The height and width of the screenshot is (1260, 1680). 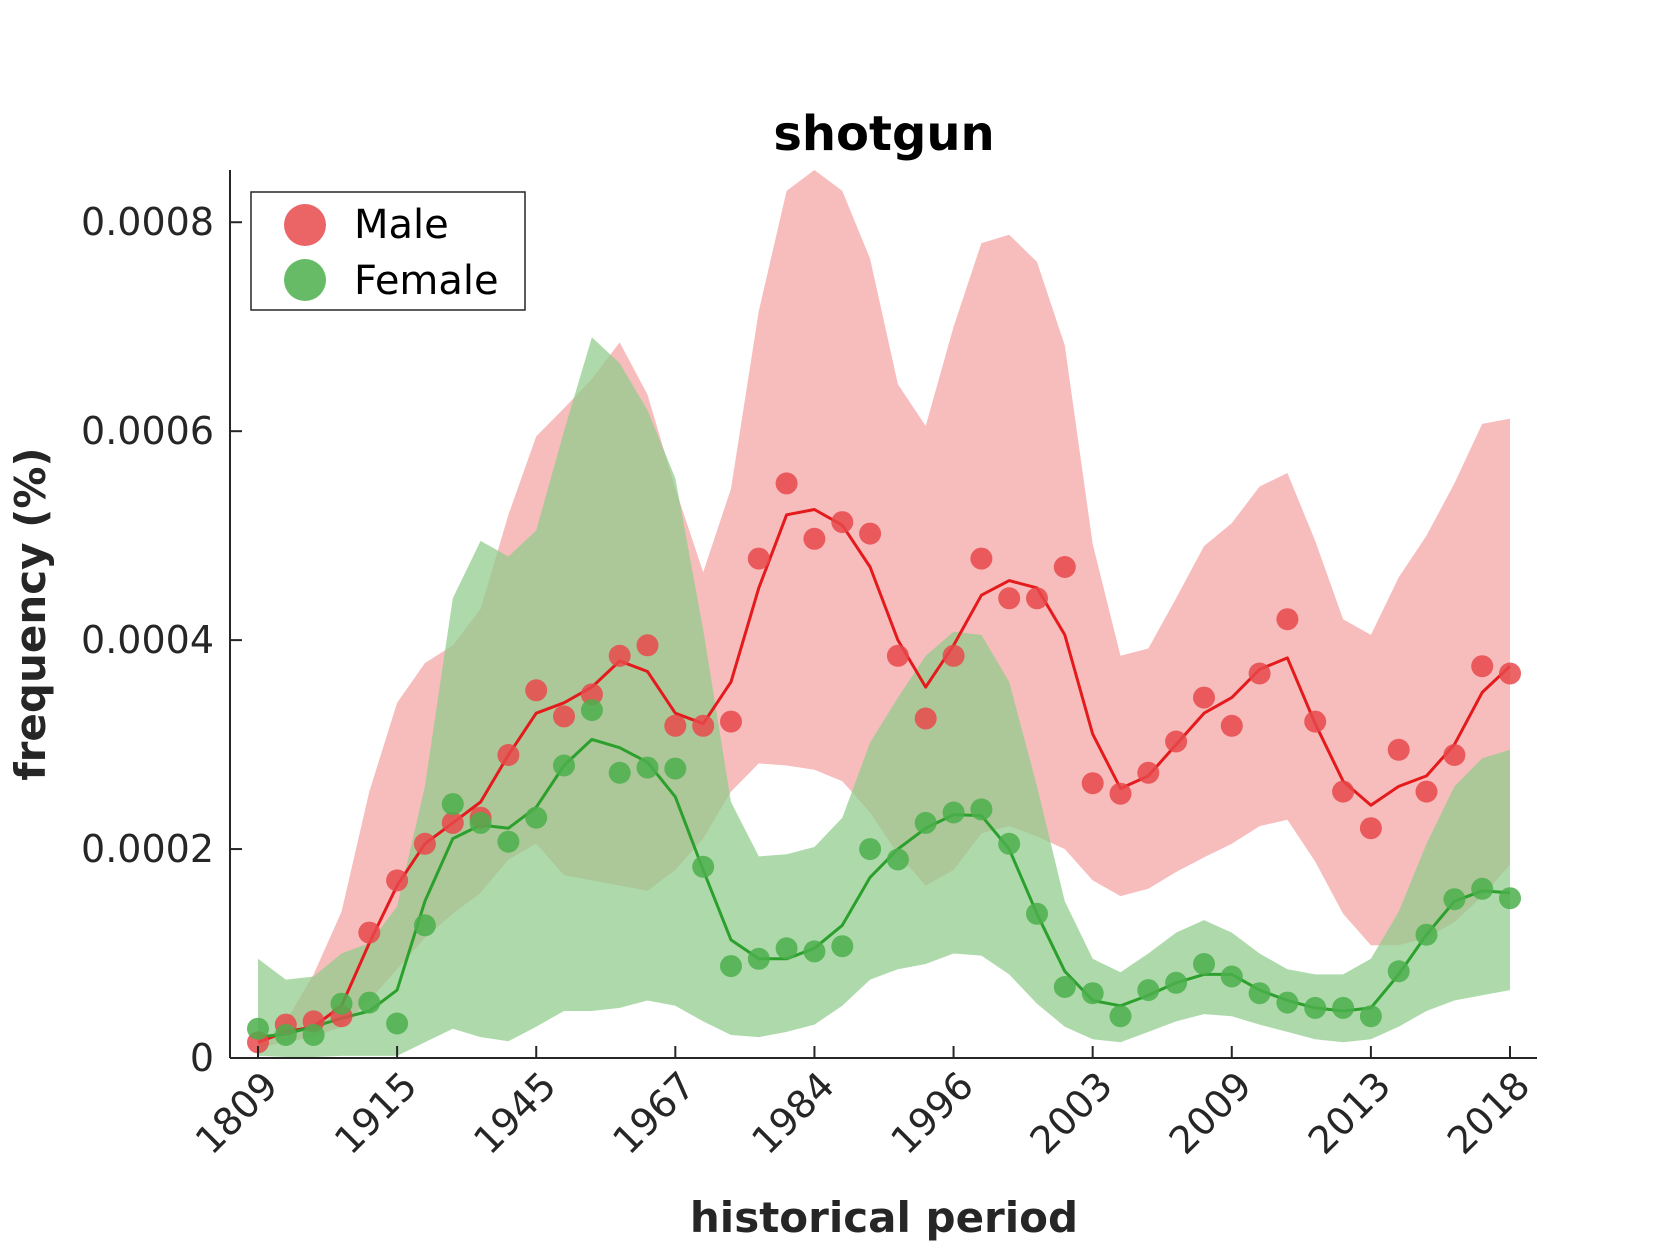 I want to click on x-tick-label: 1945, so click(x=515, y=1113).